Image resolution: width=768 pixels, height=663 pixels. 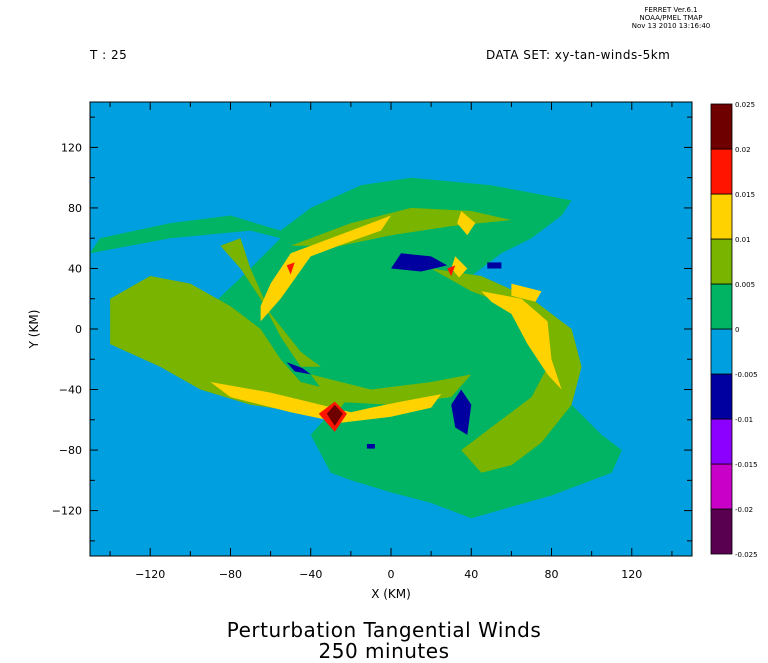 What do you see at coordinates (391, 574) in the screenshot?
I see `x-tick-label: 0` at bounding box center [391, 574].